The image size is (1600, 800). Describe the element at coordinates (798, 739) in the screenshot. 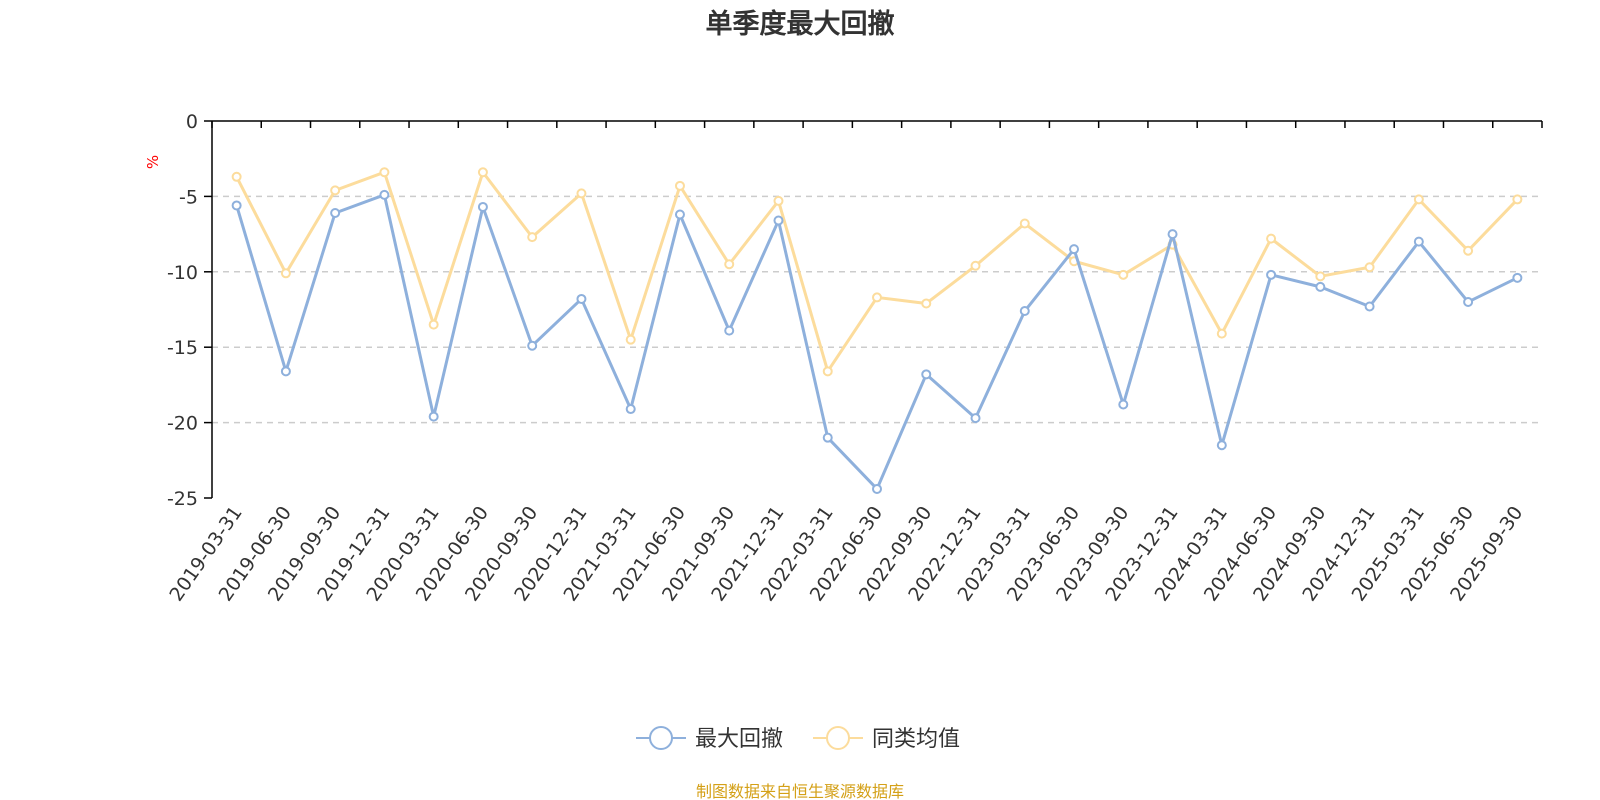

I see `legend: 最大回撤 同类均值` at that location.